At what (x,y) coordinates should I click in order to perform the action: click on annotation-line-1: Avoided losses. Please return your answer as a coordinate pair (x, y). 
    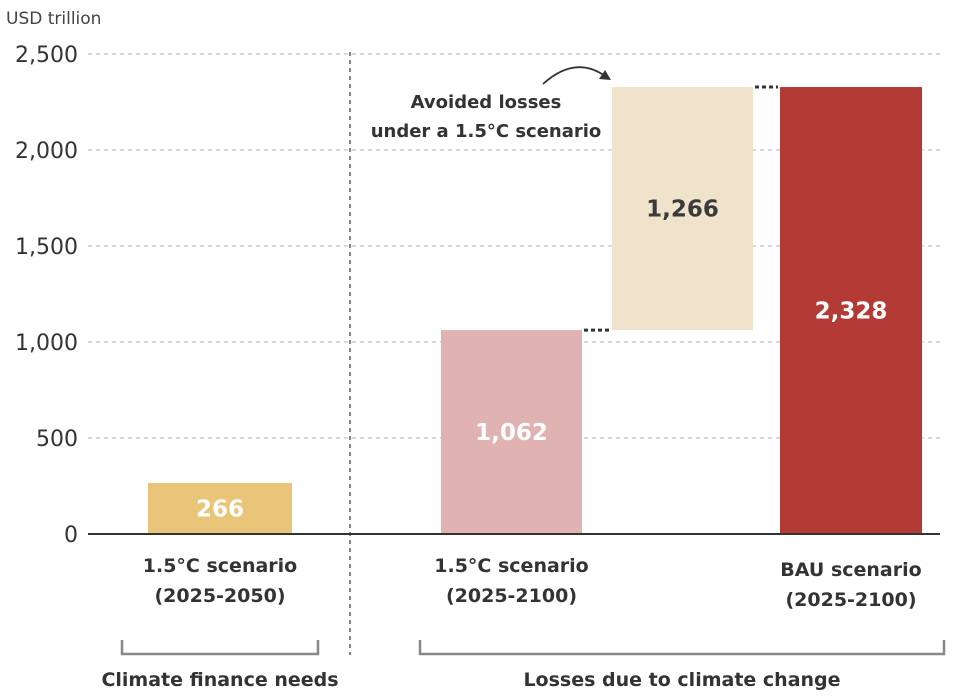
    Looking at the image, I should click on (486, 102).